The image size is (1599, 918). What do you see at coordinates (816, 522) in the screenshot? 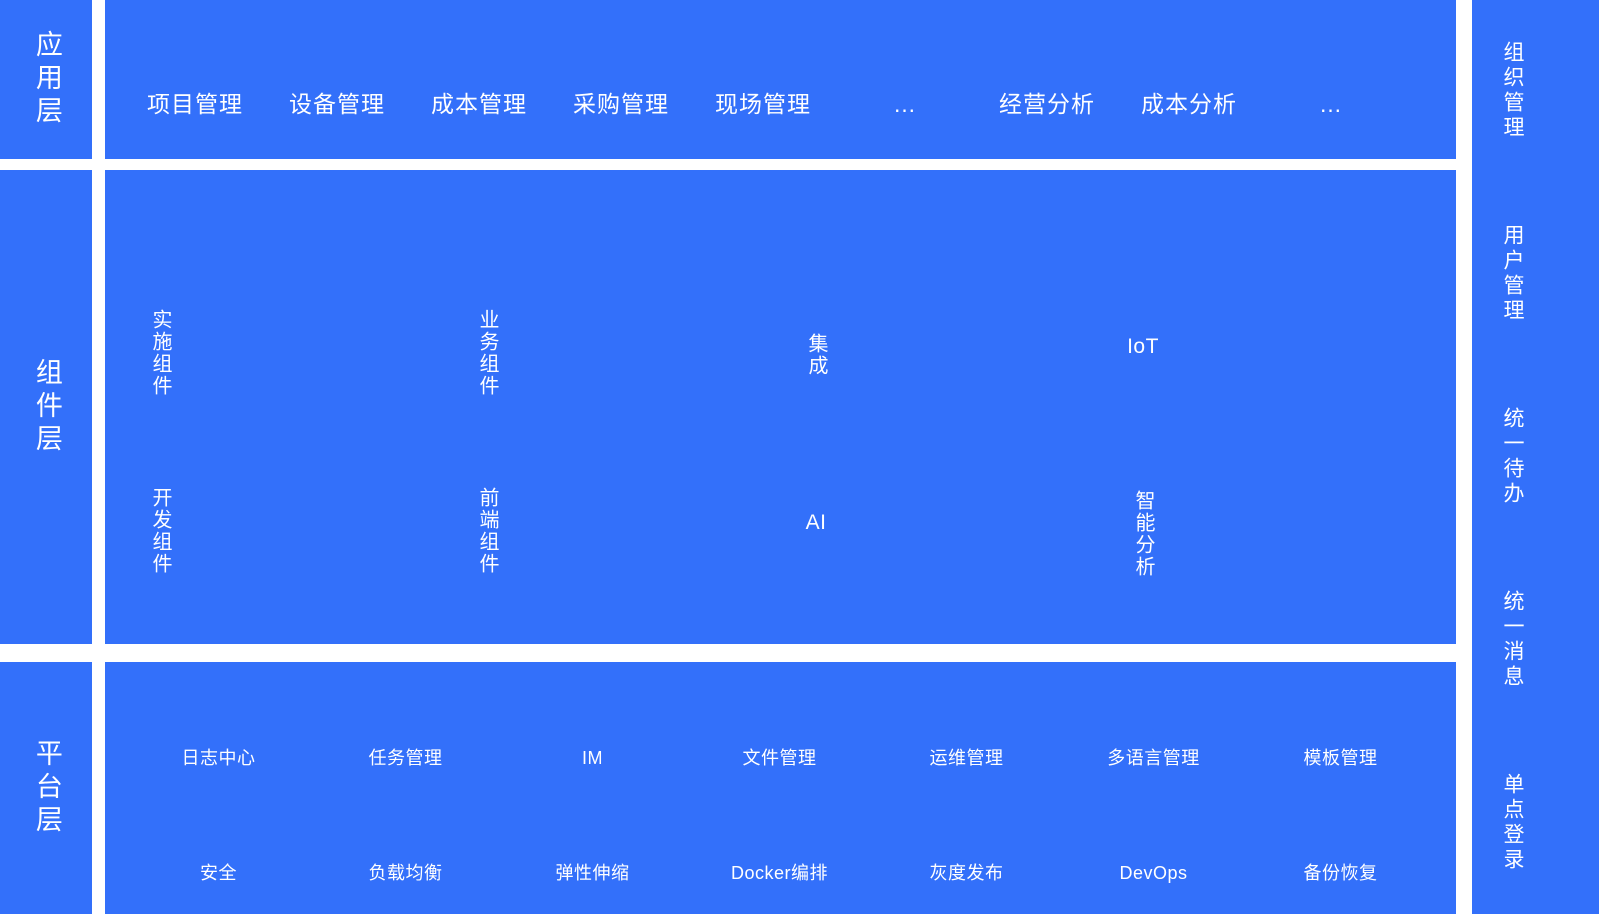
I see `component-module-ai: AI` at bounding box center [816, 522].